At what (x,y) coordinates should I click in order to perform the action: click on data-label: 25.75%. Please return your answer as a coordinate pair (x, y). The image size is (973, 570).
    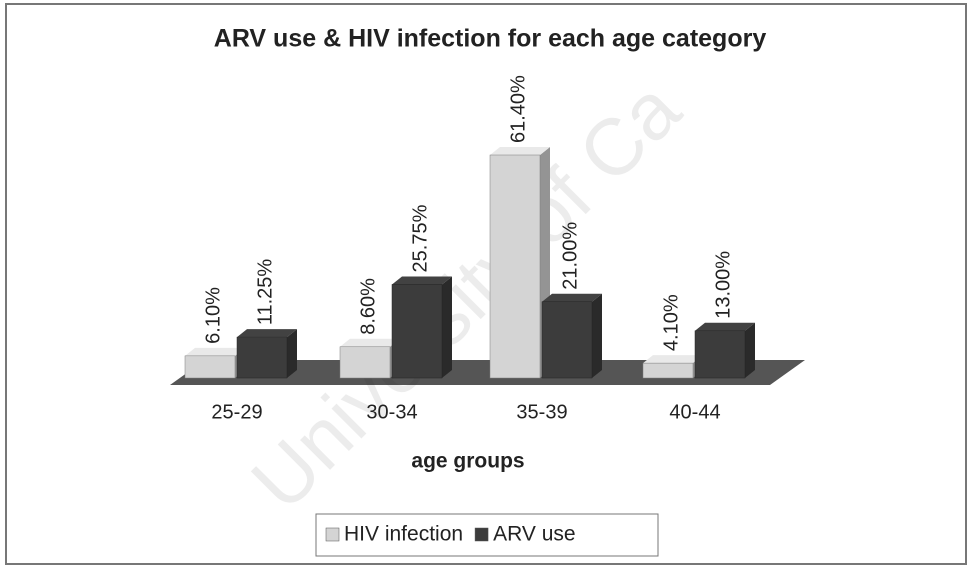
    Looking at the image, I should click on (420, 238).